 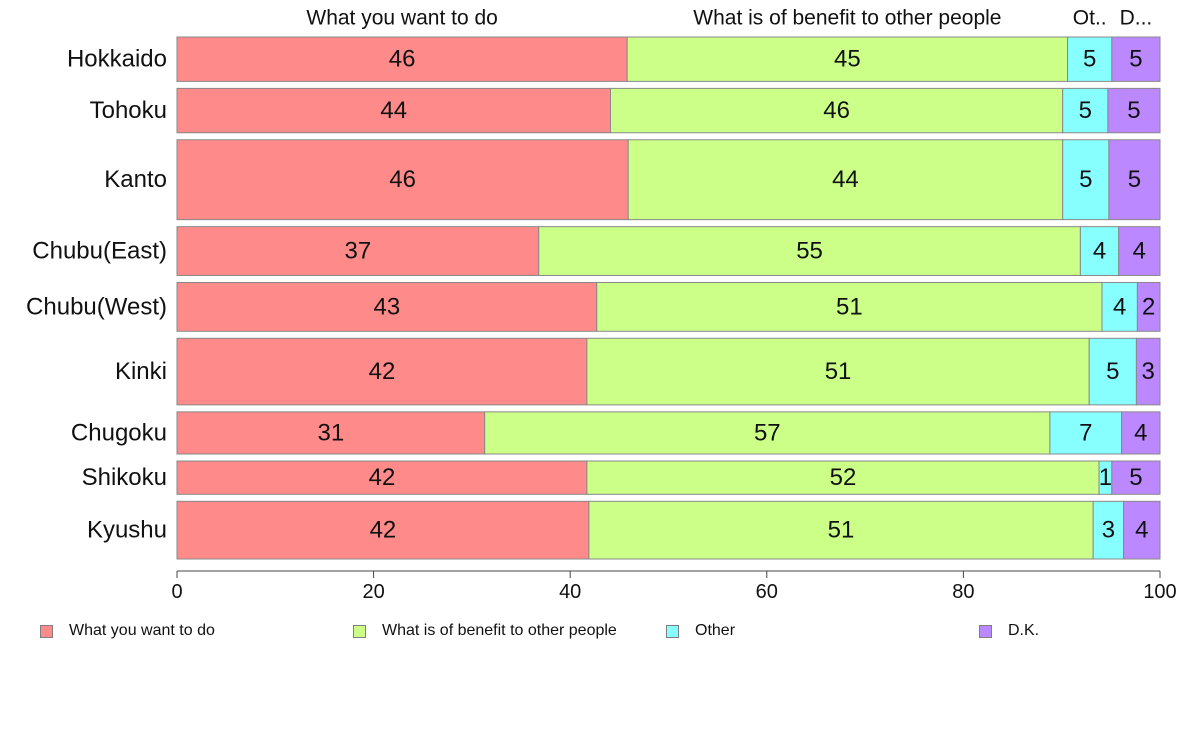 I want to click on legend-label-dk: D.K., so click(x=1024, y=630).